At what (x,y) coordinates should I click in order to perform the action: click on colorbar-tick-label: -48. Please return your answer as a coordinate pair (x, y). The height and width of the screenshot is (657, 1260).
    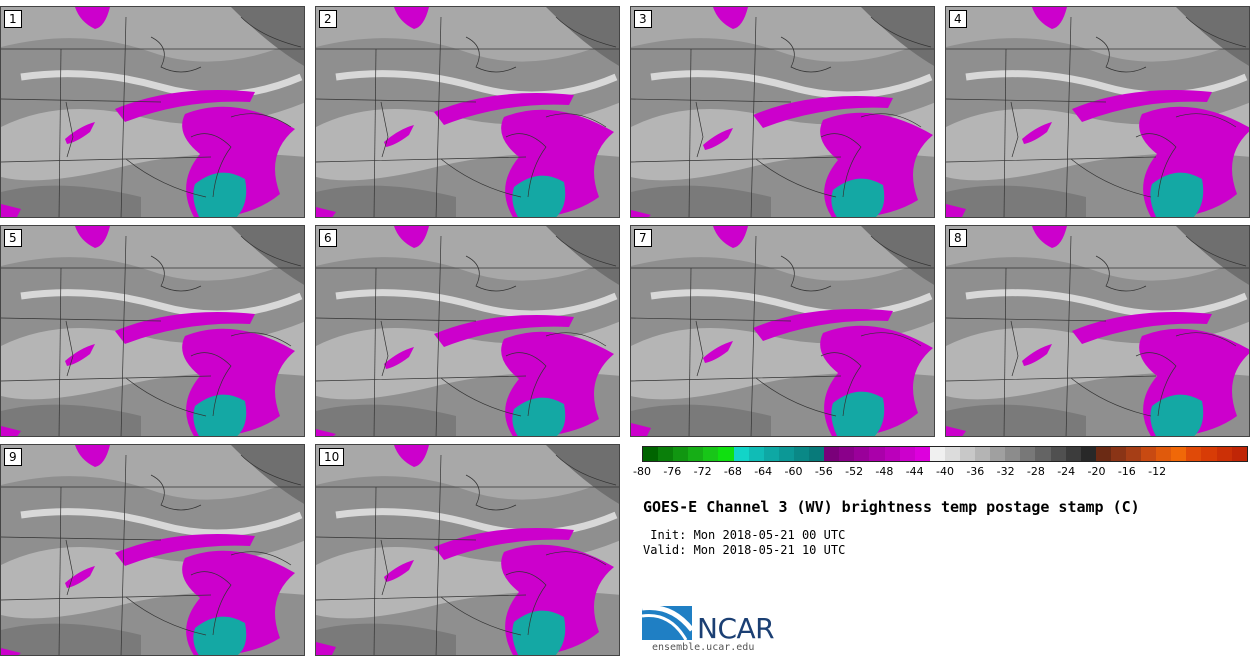
    Looking at the image, I should click on (884, 471).